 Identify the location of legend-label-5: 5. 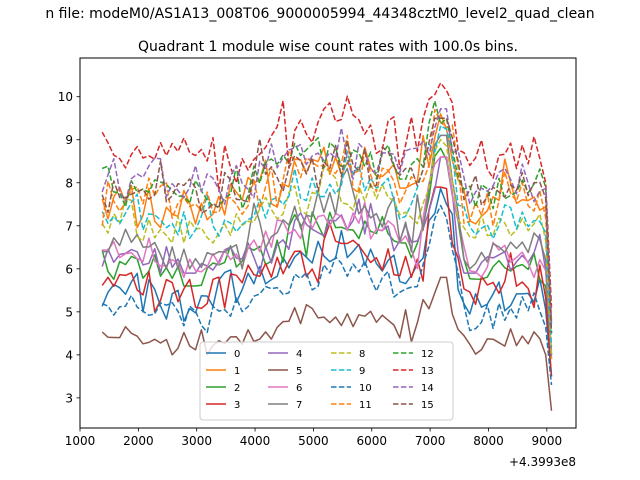
(299, 371).